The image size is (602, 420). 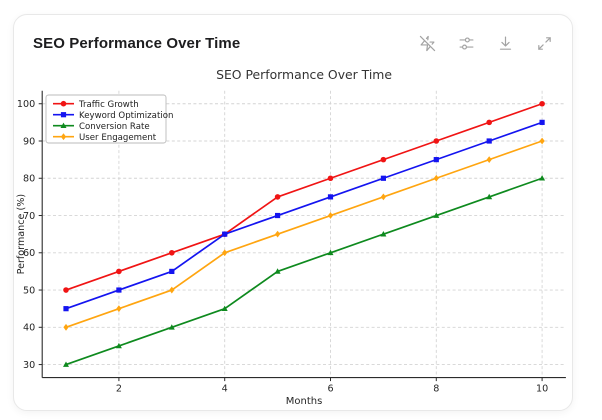 What do you see at coordinates (466, 43) in the screenshot?
I see `sliders-icon` at bounding box center [466, 43].